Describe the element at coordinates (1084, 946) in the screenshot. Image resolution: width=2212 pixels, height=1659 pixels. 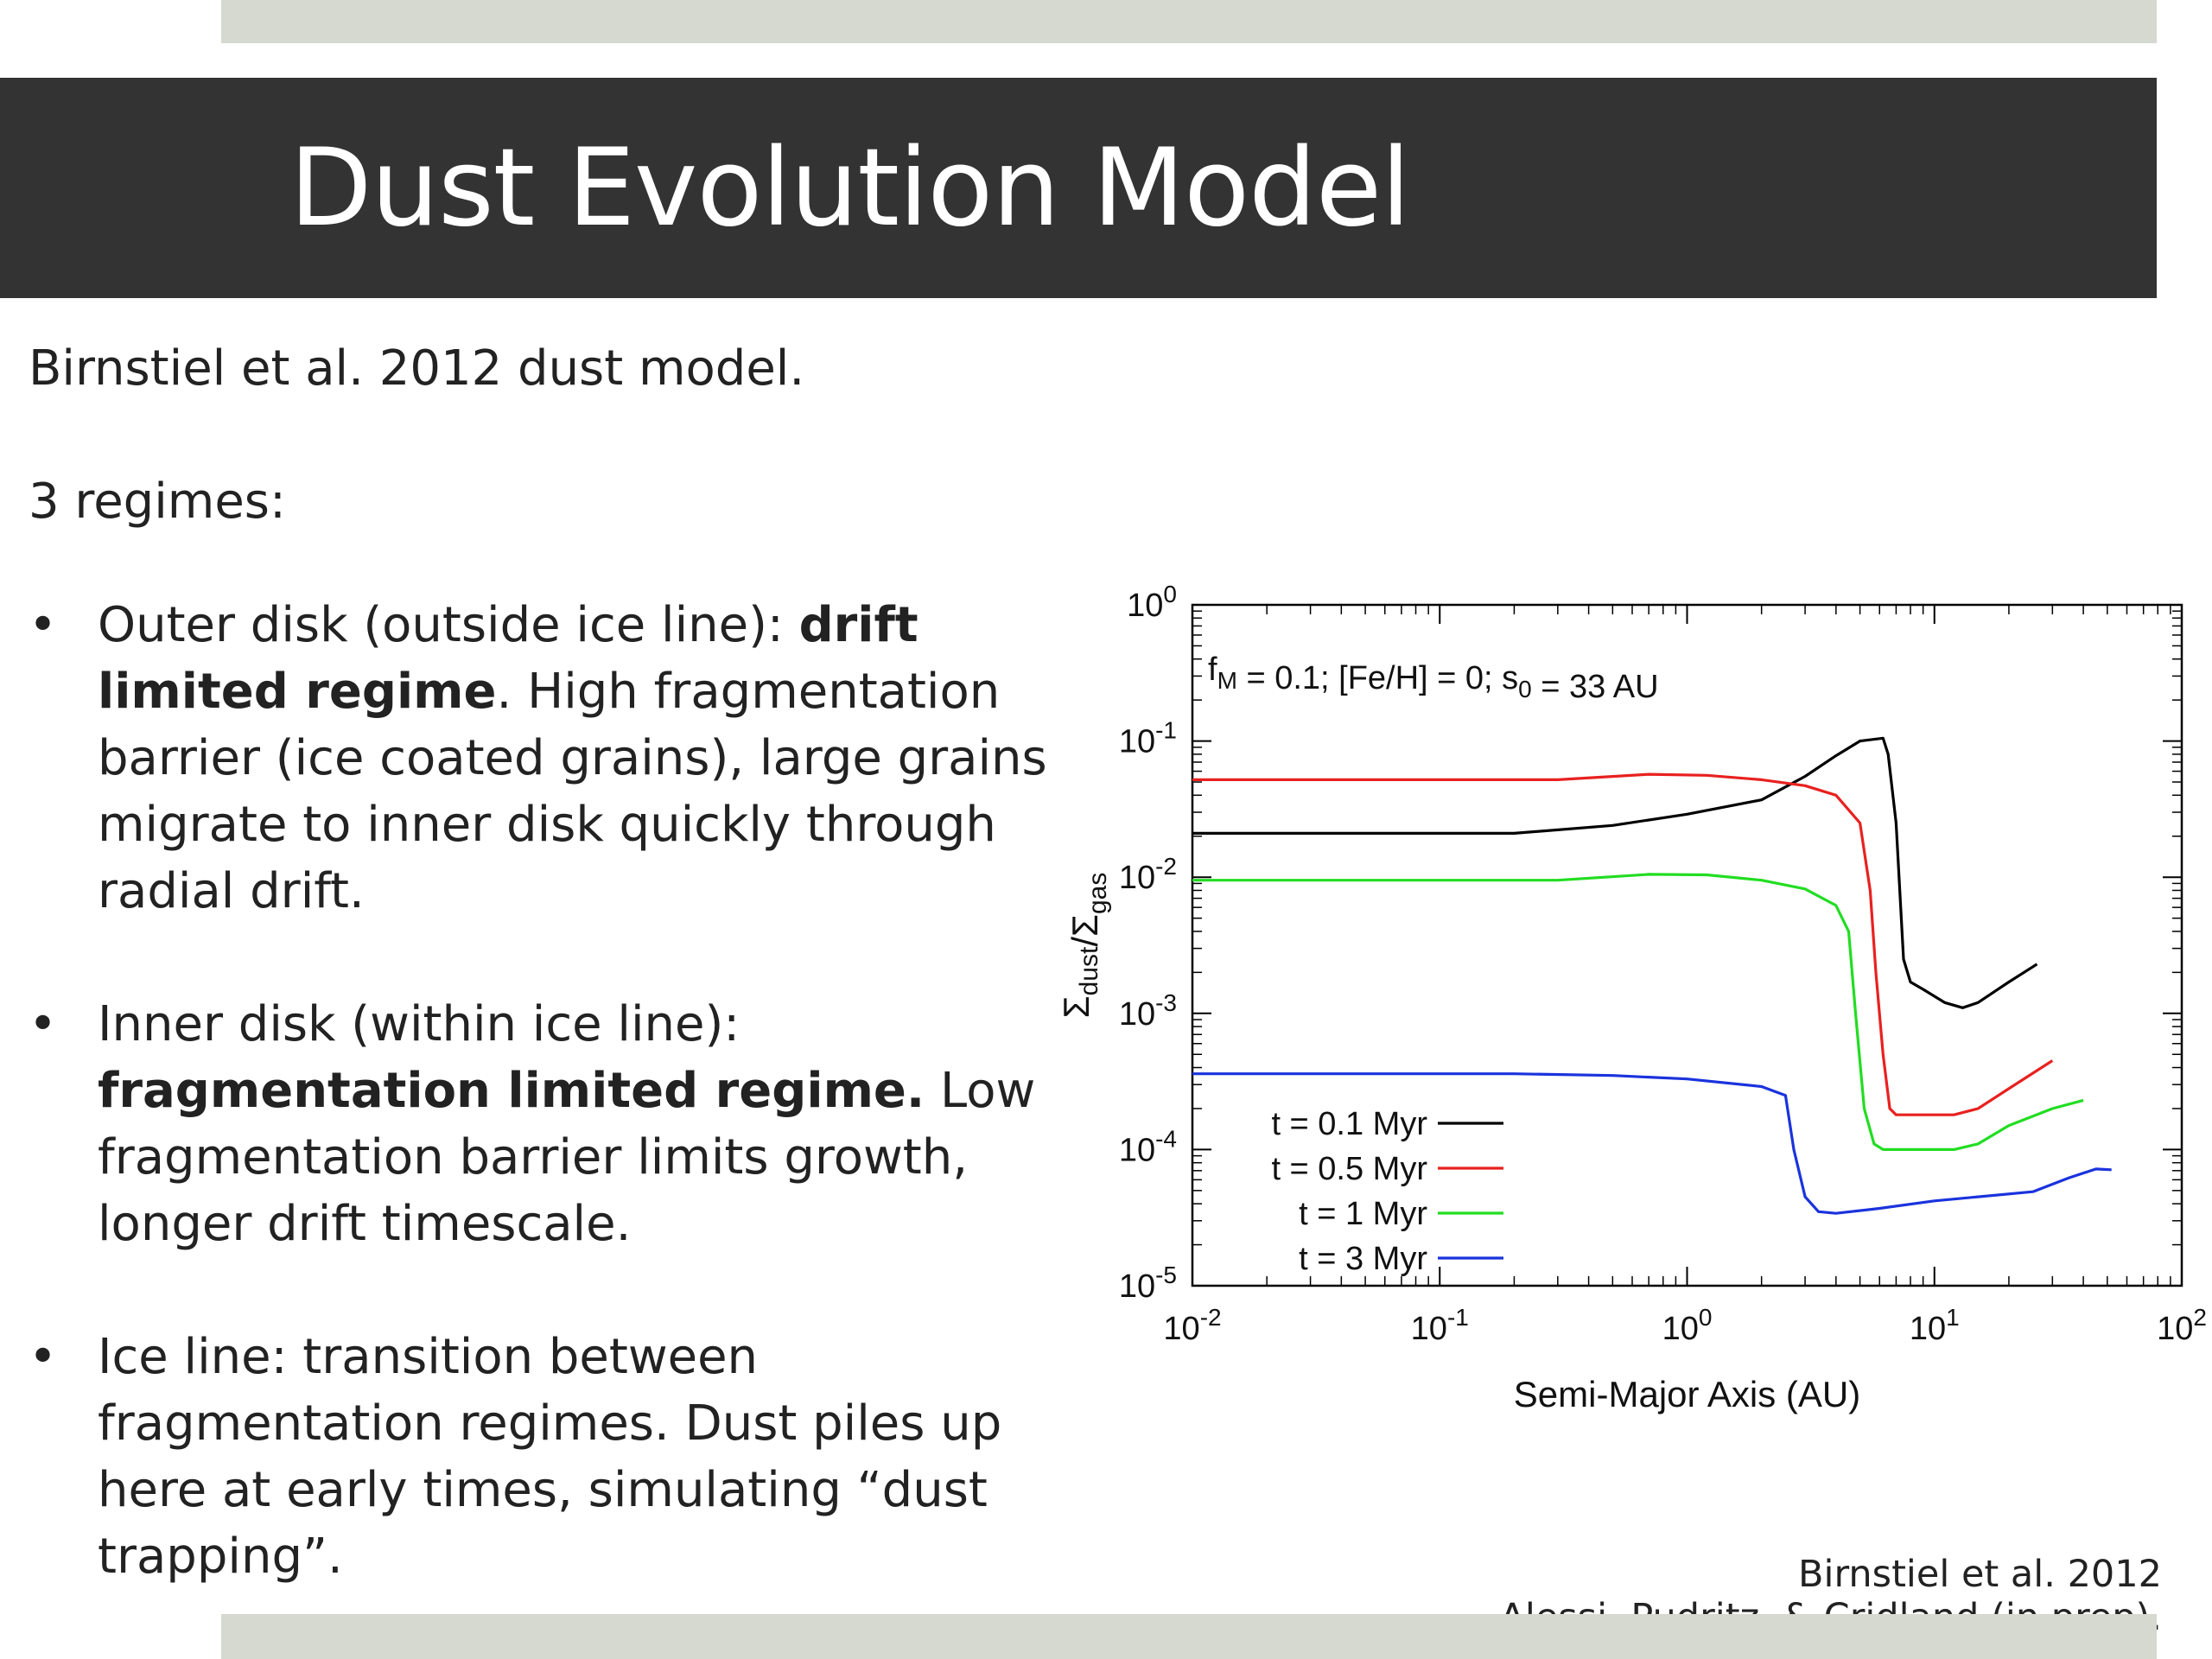
I see `y-axis-label: Σdust/Σgas` at that location.